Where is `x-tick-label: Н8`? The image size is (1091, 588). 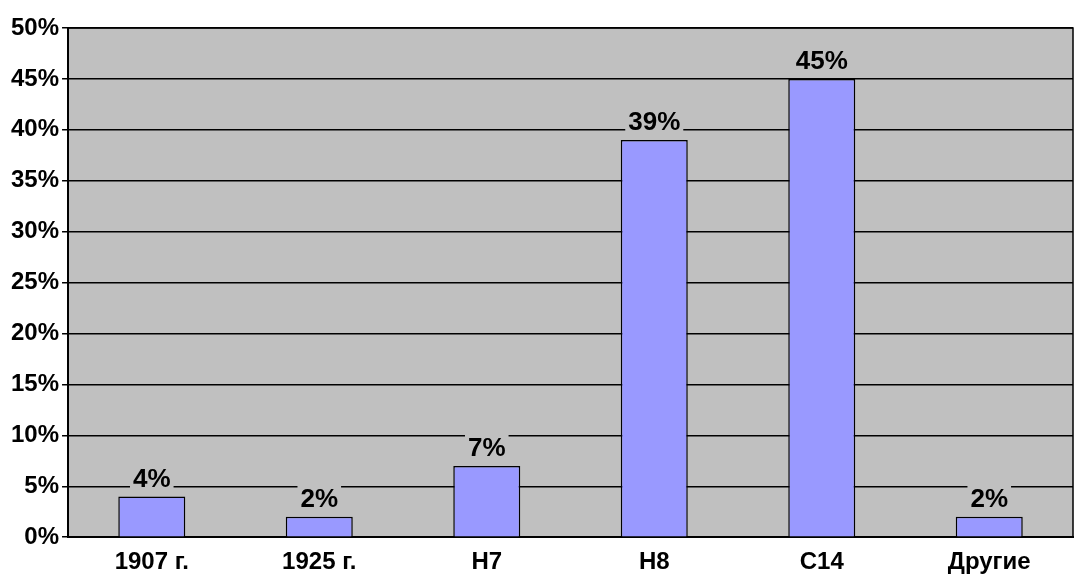 x-tick-label: Н8 is located at coordinates (654, 561).